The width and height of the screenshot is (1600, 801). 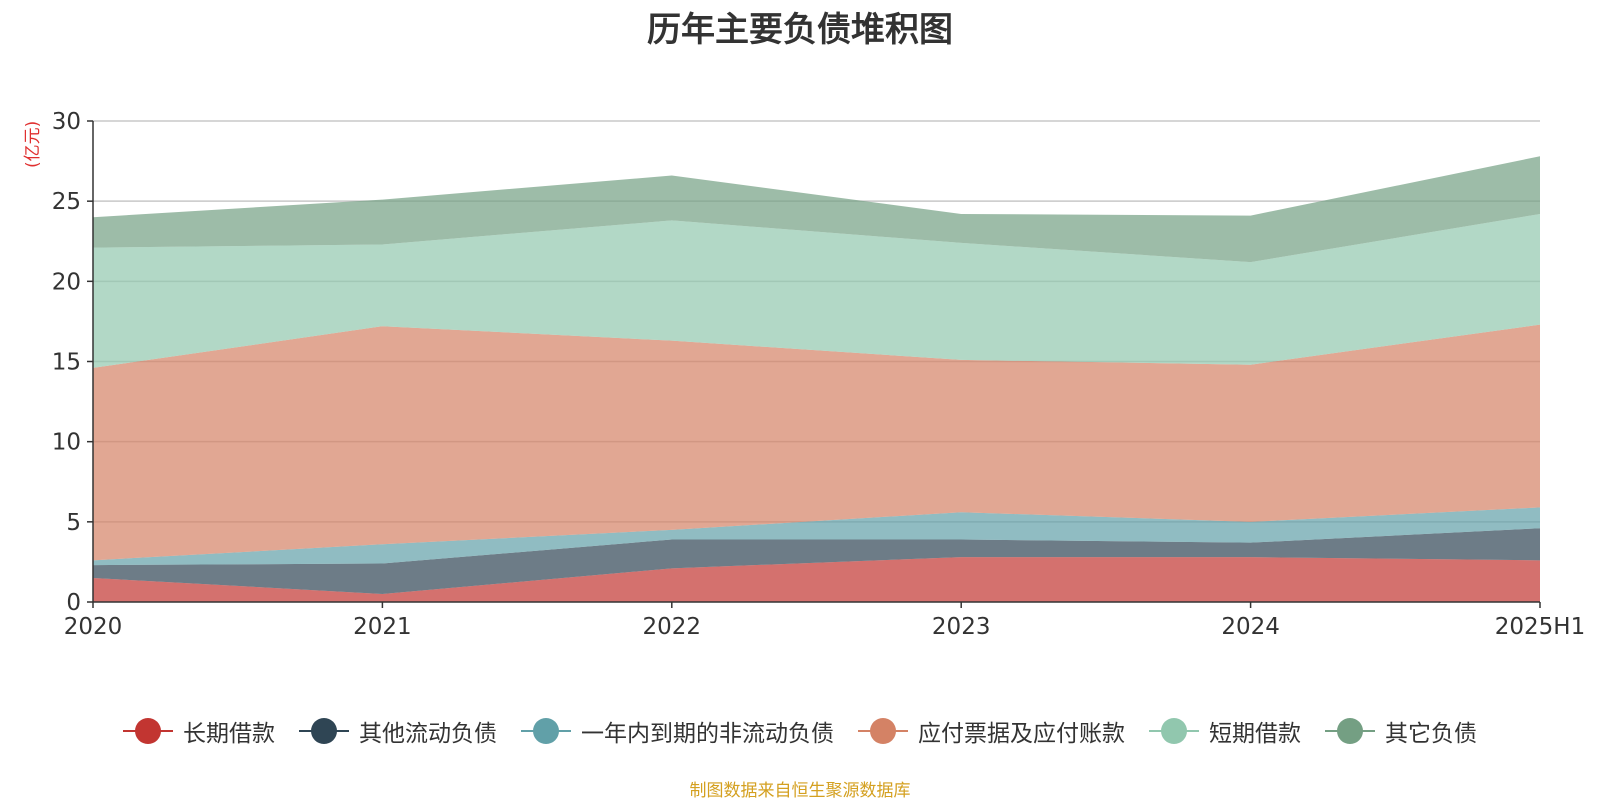 What do you see at coordinates (66, 363) in the screenshot?
I see `y-tick-label: 15` at bounding box center [66, 363].